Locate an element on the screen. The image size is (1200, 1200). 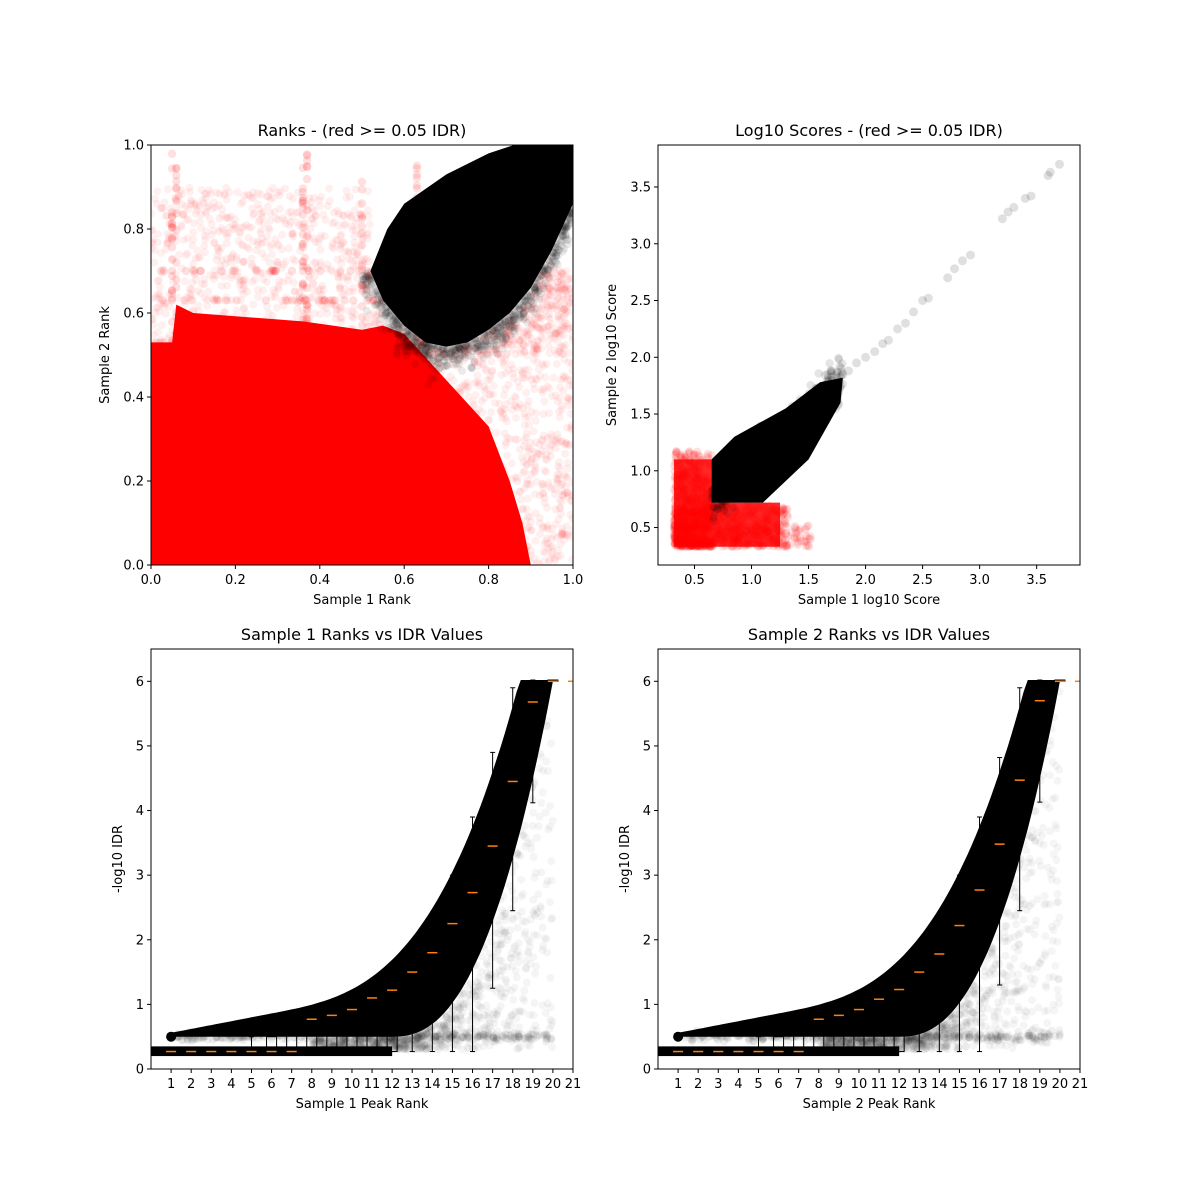
outlier-point is located at coordinates (962, 261).